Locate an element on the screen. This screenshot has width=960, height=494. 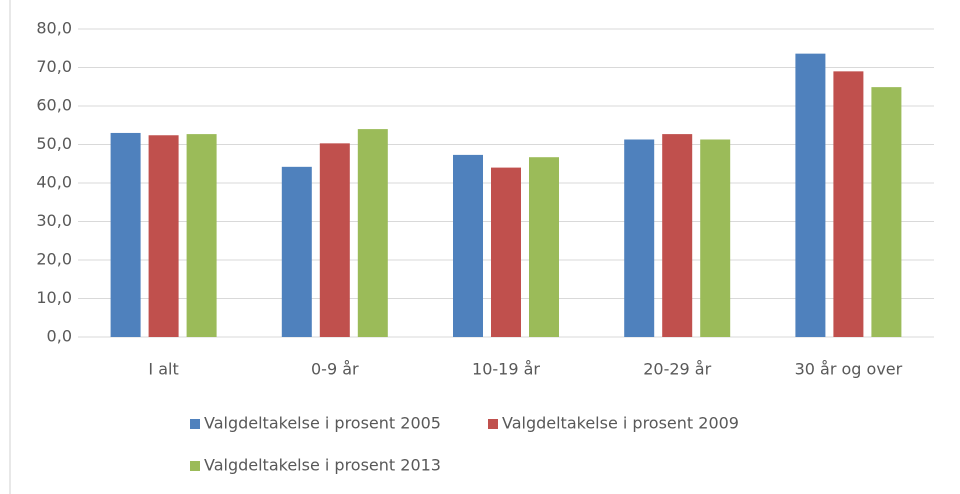
y-tick-label: 10,0 is located at coordinates (54, 297).